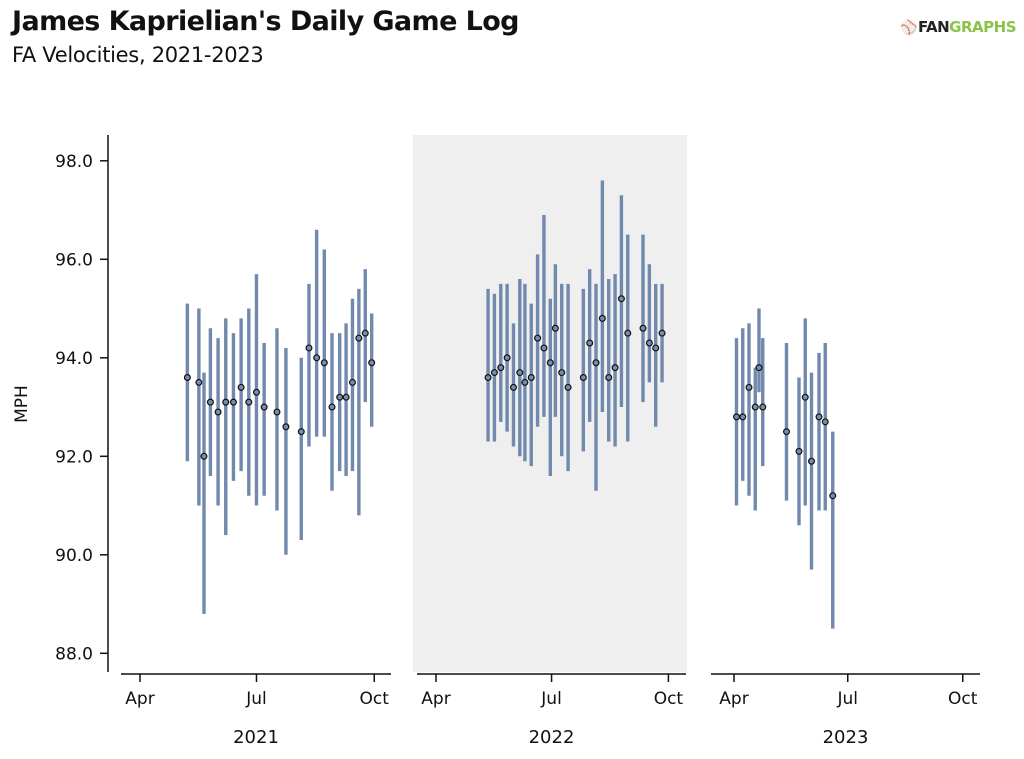 The image size is (1024, 759). Describe the element at coordinates (74, 359) in the screenshot. I see `y-tick-label: 94.0` at that location.